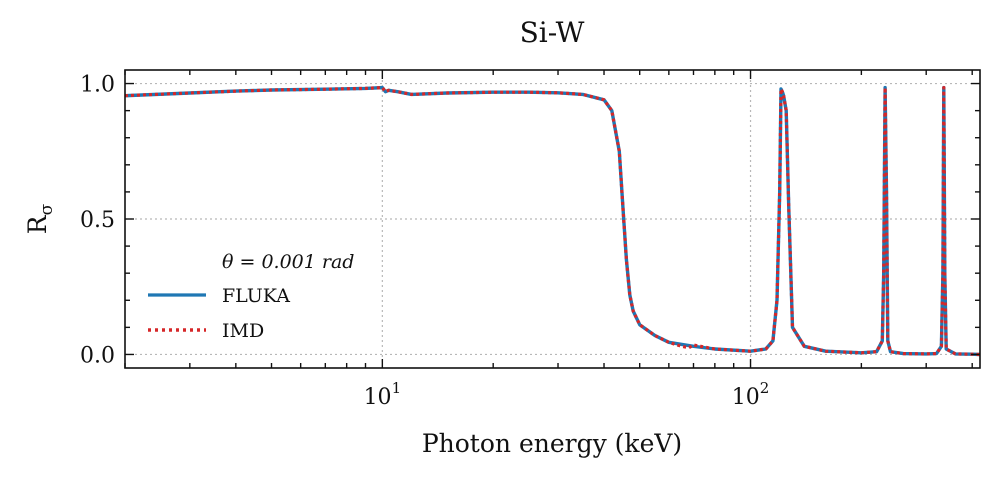  I want to click on legend: θ = 0.001 rad FLUKA IMD, so click(251, 296).